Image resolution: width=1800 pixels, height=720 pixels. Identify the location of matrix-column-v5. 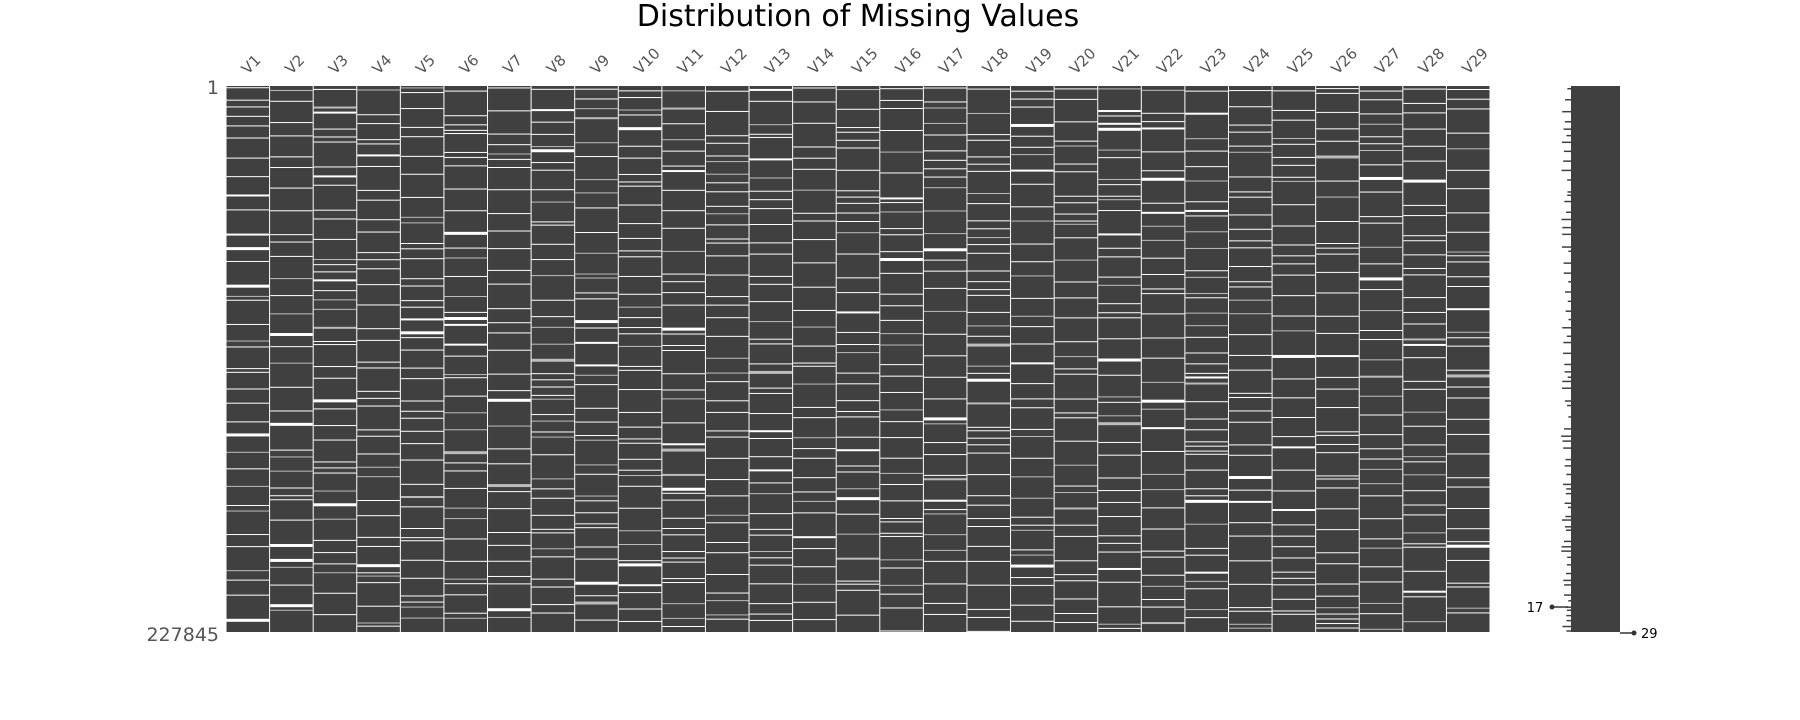
(422, 359).